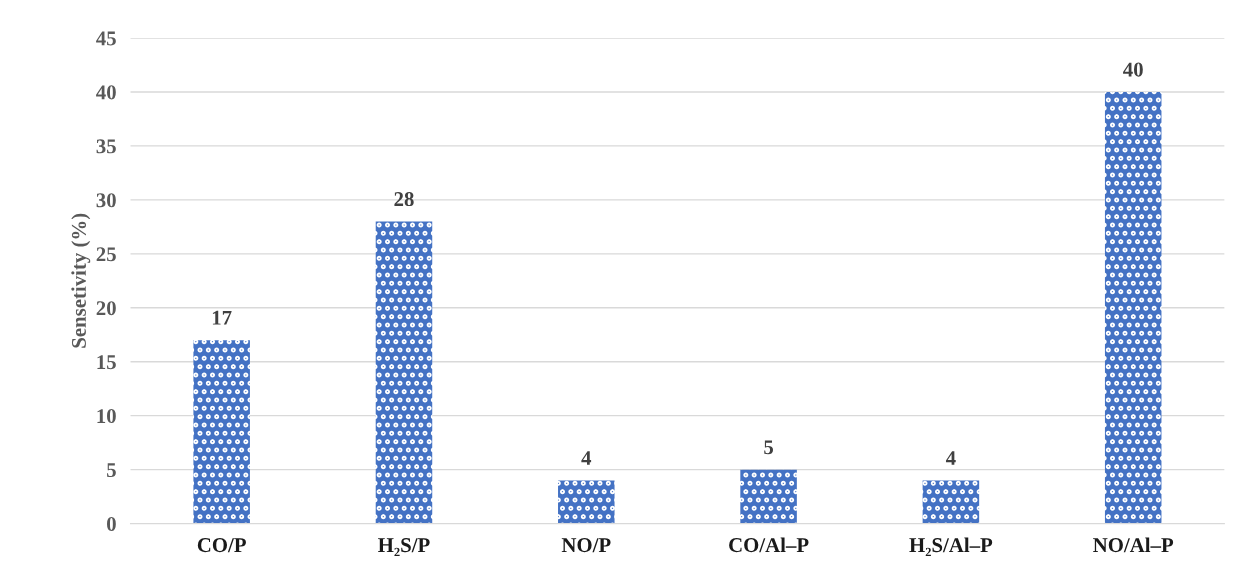  What do you see at coordinates (106, 92) in the screenshot?
I see `y-tick-label: 40` at bounding box center [106, 92].